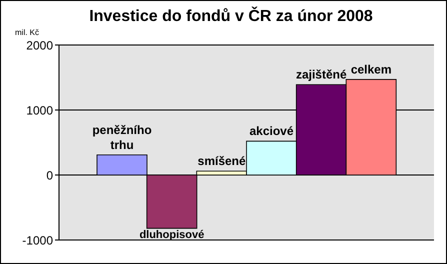  I want to click on chart-title: Investice do fondů v ČR za únor 2008, so click(231, 17).